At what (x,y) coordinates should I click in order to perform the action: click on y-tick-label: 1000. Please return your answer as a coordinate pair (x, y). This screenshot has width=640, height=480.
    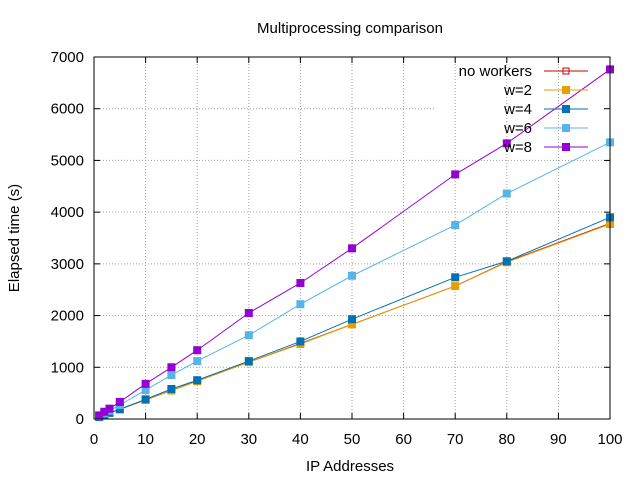
    Looking at the image, I should click on (67, 367).